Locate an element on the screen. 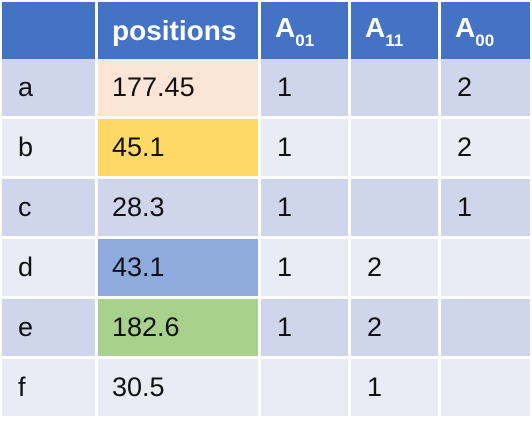 The image size is (532, 444). a11-header-subscript: 11 is located at coordinates (394, 40).